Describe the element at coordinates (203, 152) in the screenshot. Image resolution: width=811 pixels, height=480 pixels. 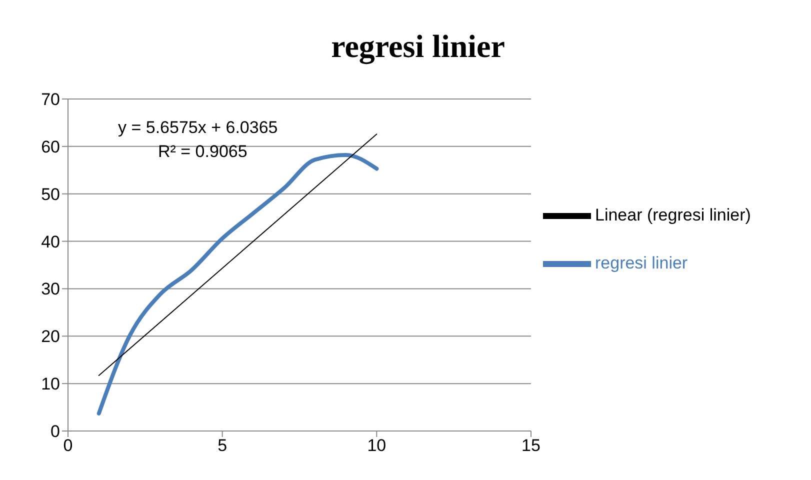
I see `annotation: R² = 0.9065` at that location.